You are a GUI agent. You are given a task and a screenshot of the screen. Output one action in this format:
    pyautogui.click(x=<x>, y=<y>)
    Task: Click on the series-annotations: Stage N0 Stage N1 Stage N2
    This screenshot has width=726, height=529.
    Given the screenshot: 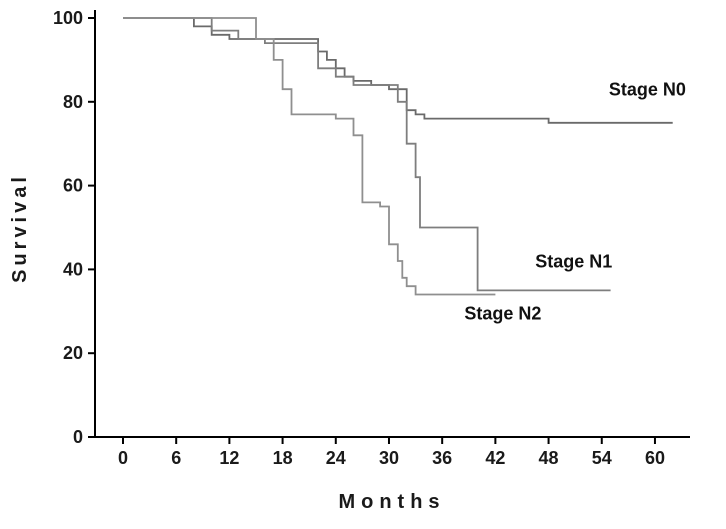 What is the action you would take?
    pyautogui.click(x=575, y=202)
    